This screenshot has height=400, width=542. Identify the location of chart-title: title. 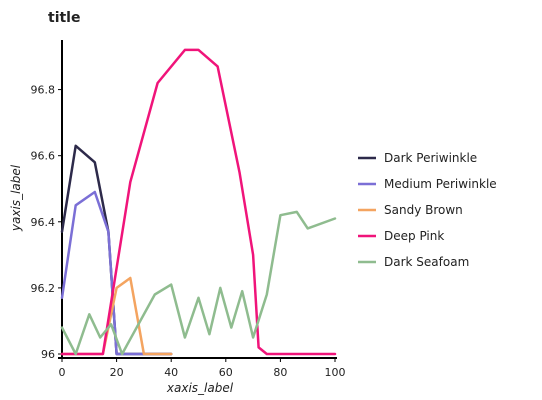
(64, 18).